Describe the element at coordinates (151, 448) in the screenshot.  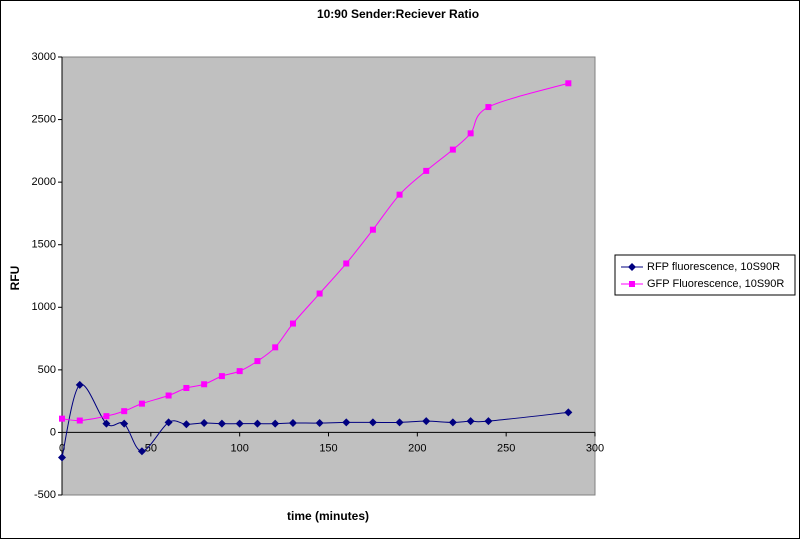
I see `x-tick-label: 50` at that location.